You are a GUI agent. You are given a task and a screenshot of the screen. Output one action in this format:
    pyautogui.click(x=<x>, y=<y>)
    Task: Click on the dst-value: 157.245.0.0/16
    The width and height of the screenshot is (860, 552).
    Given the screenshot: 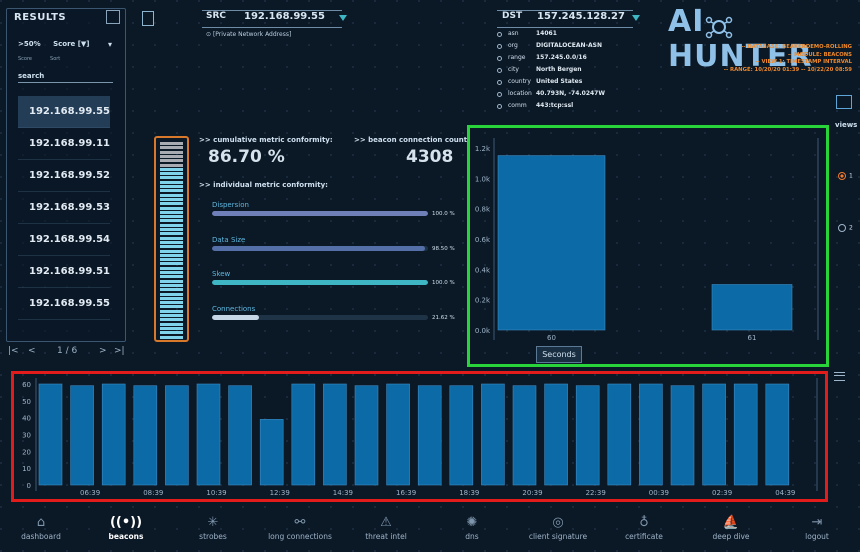 What is the action you would take?
    pyautogui.click(x=561, y=57)
    